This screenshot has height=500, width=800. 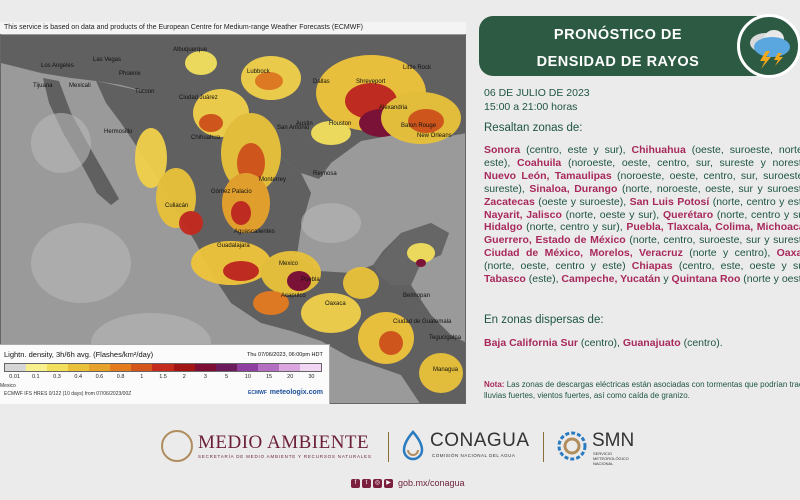 I want to click on city-label: Aguascalientes, so click(x=254, y=232).